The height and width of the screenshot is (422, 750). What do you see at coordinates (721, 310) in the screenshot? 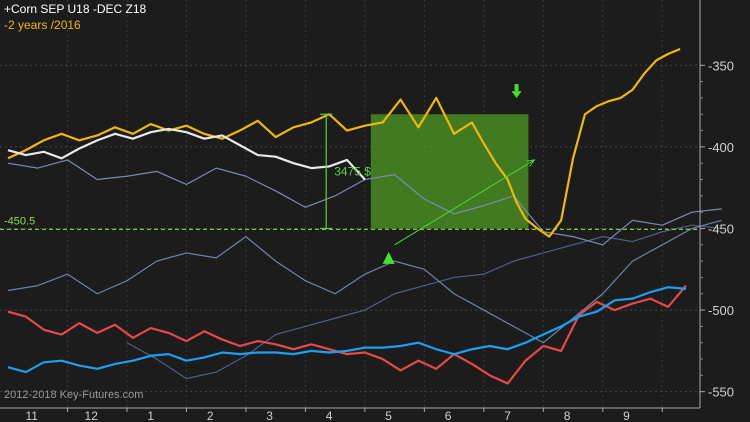
I see `y-tick-label: -500` at bounding box center [721, 310].